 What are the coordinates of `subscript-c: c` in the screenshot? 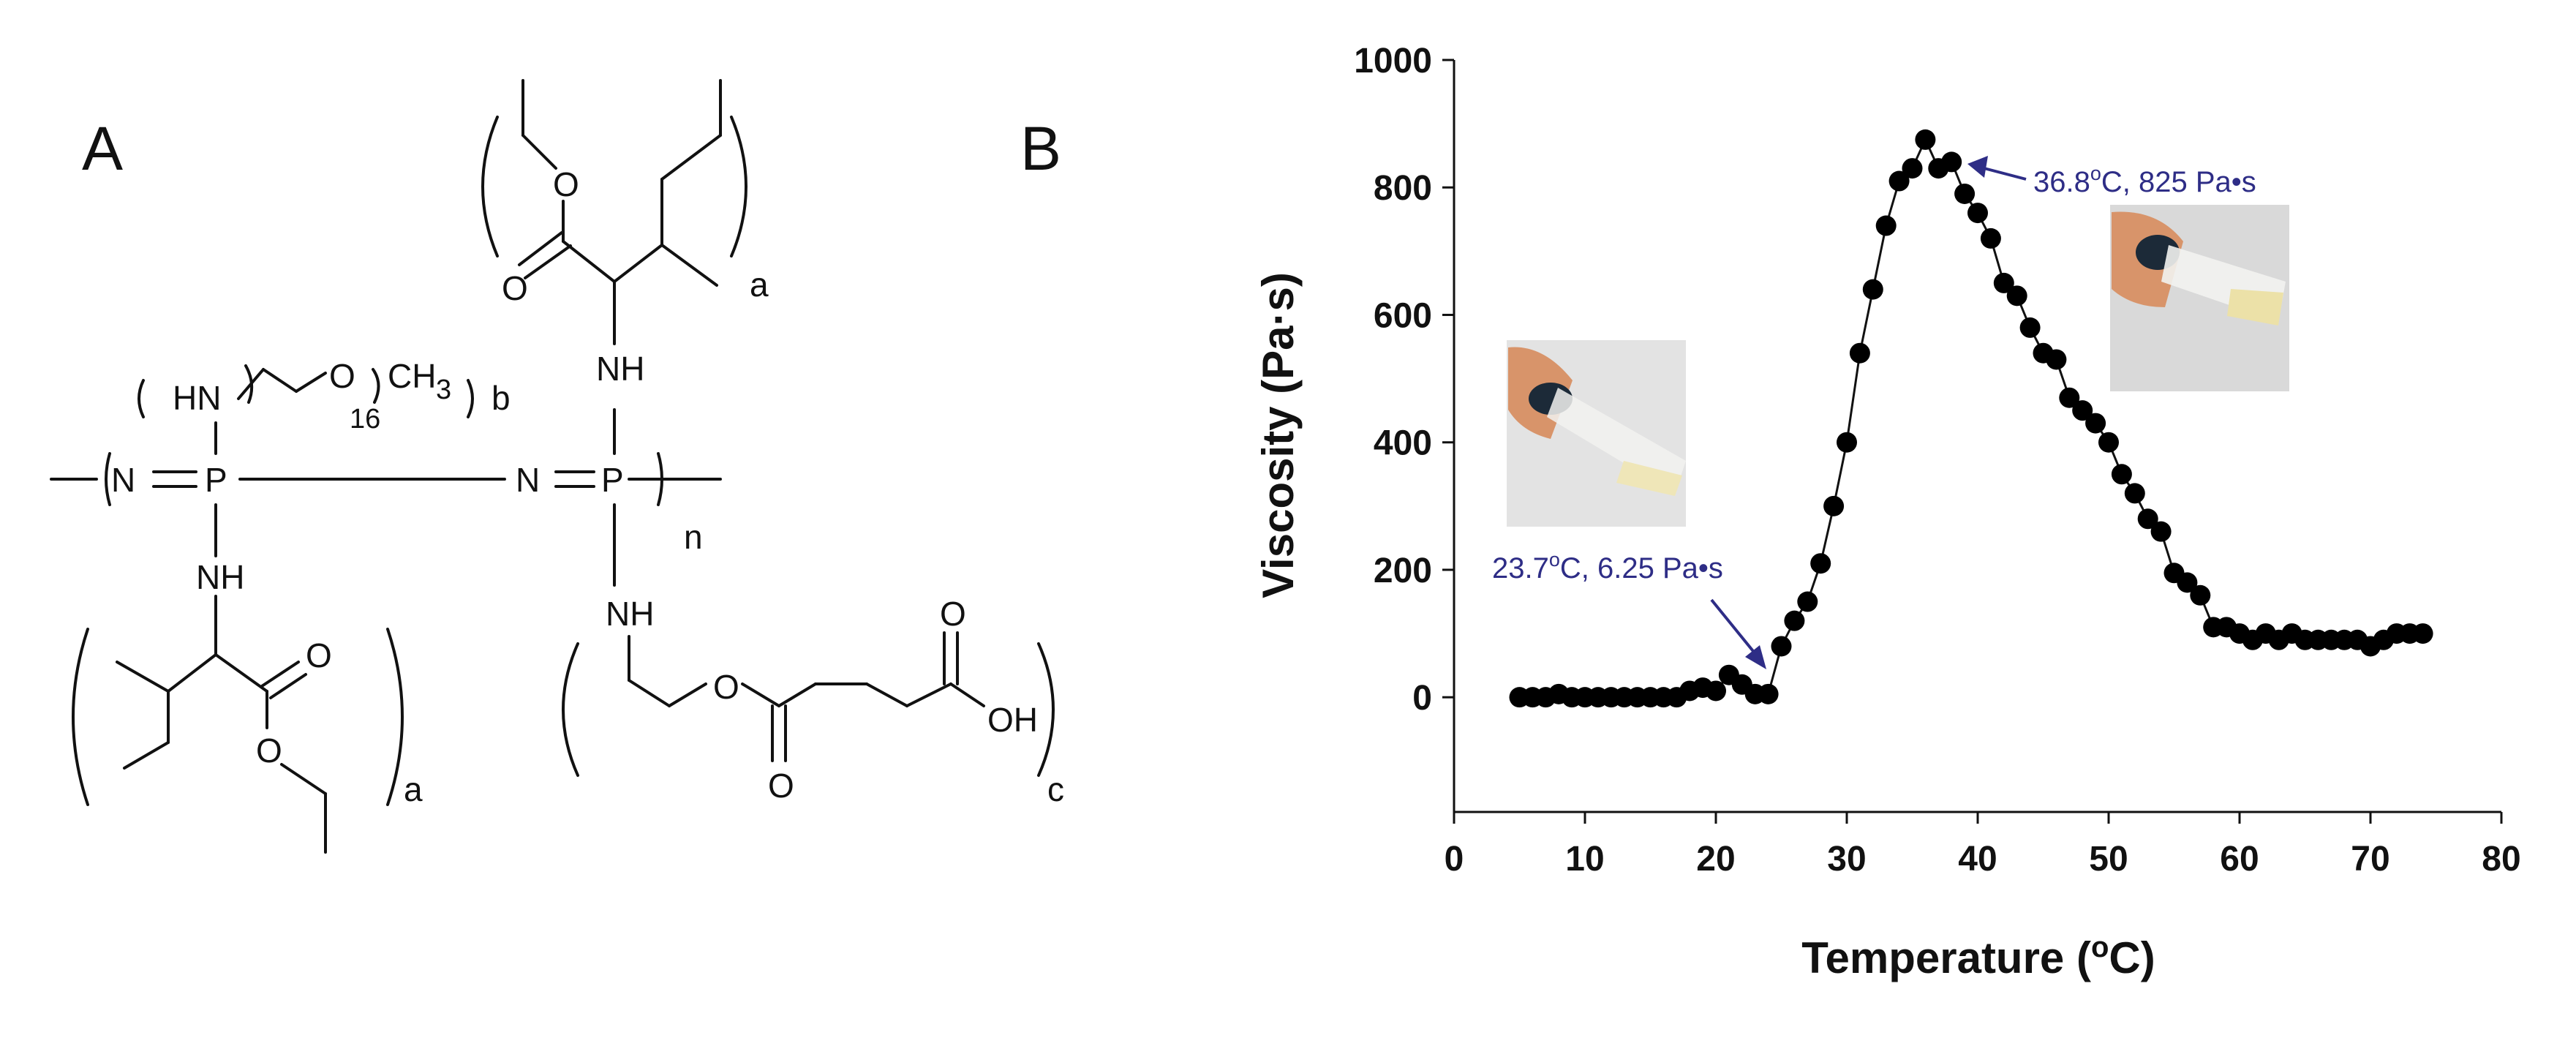 It's located at (1055, 789).